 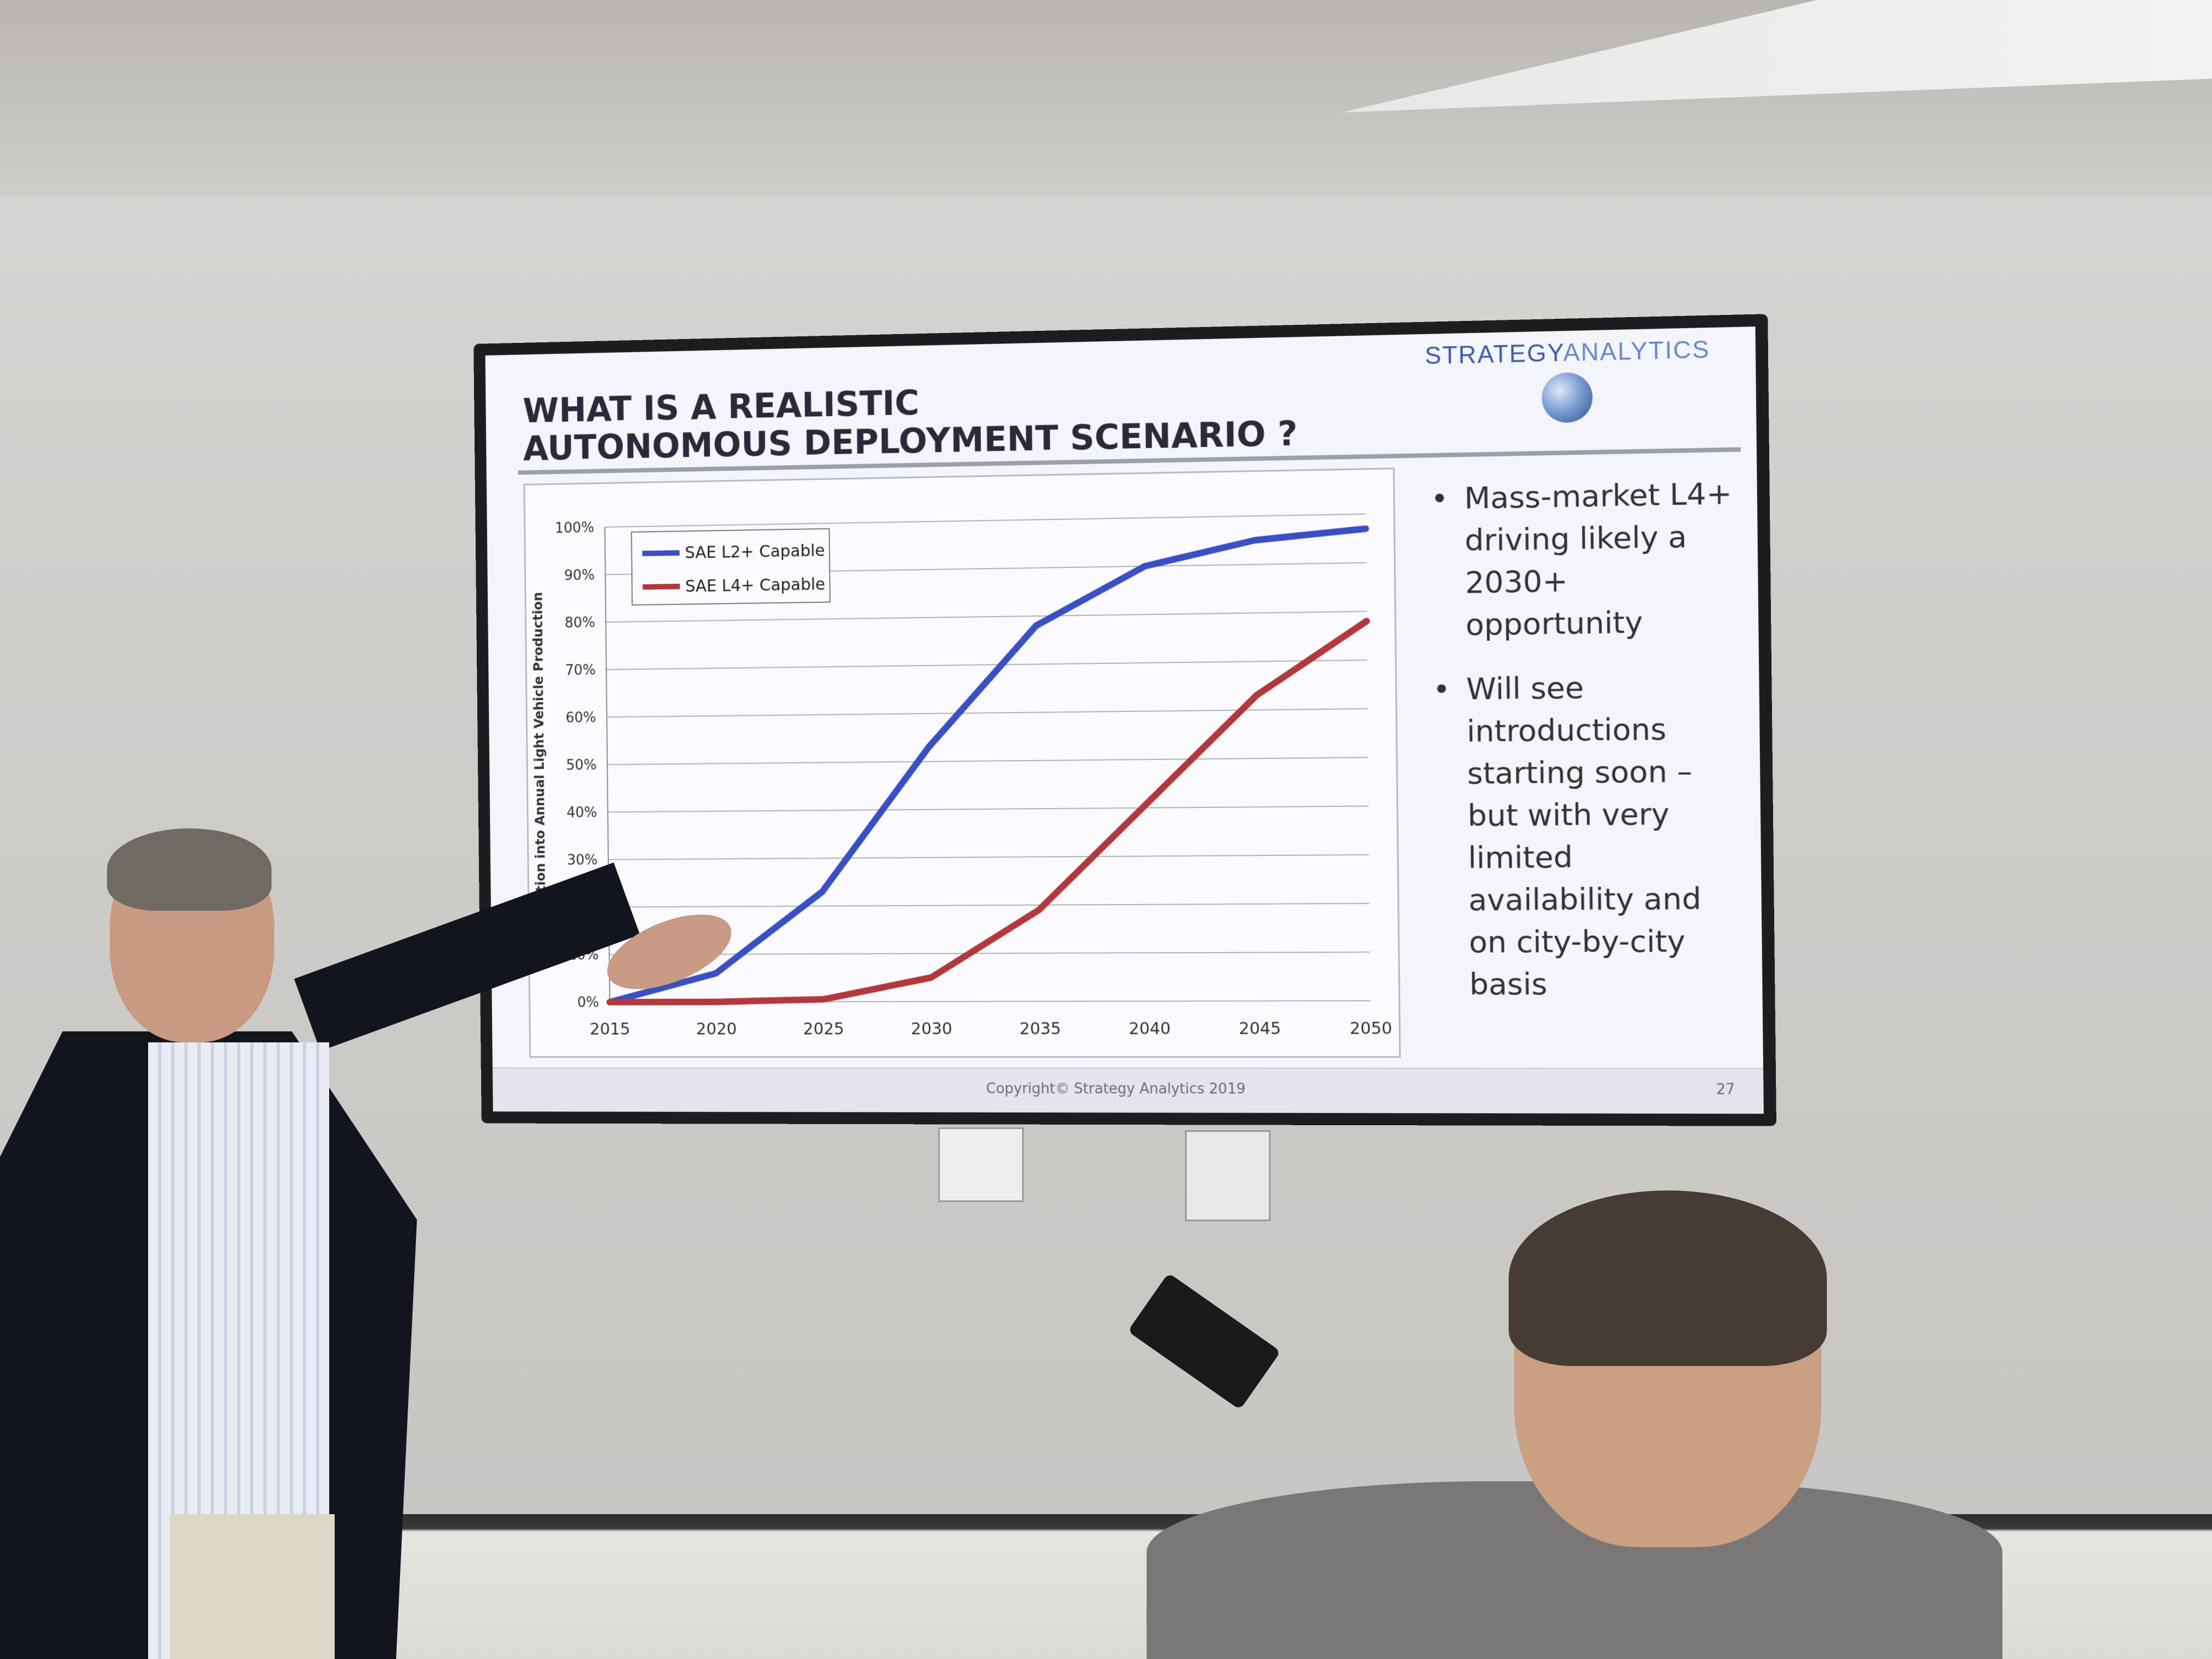 I want to click on brand-strong: STRATEGY, so click(x=1494, y=354).